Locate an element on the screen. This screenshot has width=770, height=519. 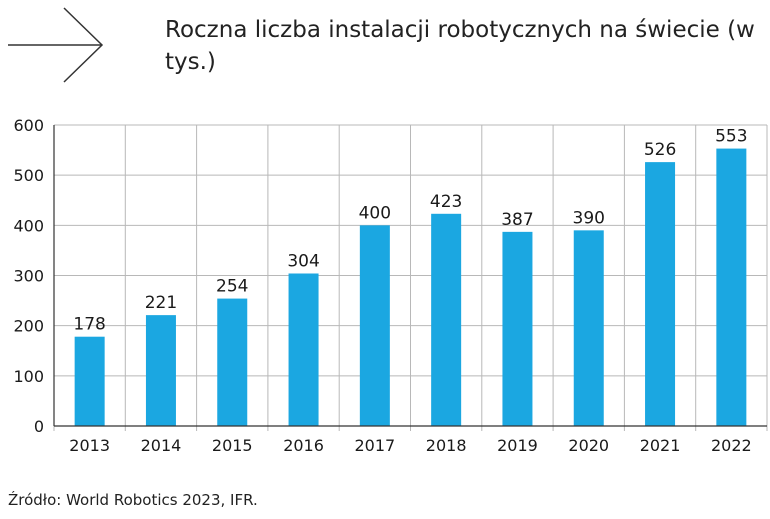
y-tick-label: 200 is located at coordinates (28, 326).